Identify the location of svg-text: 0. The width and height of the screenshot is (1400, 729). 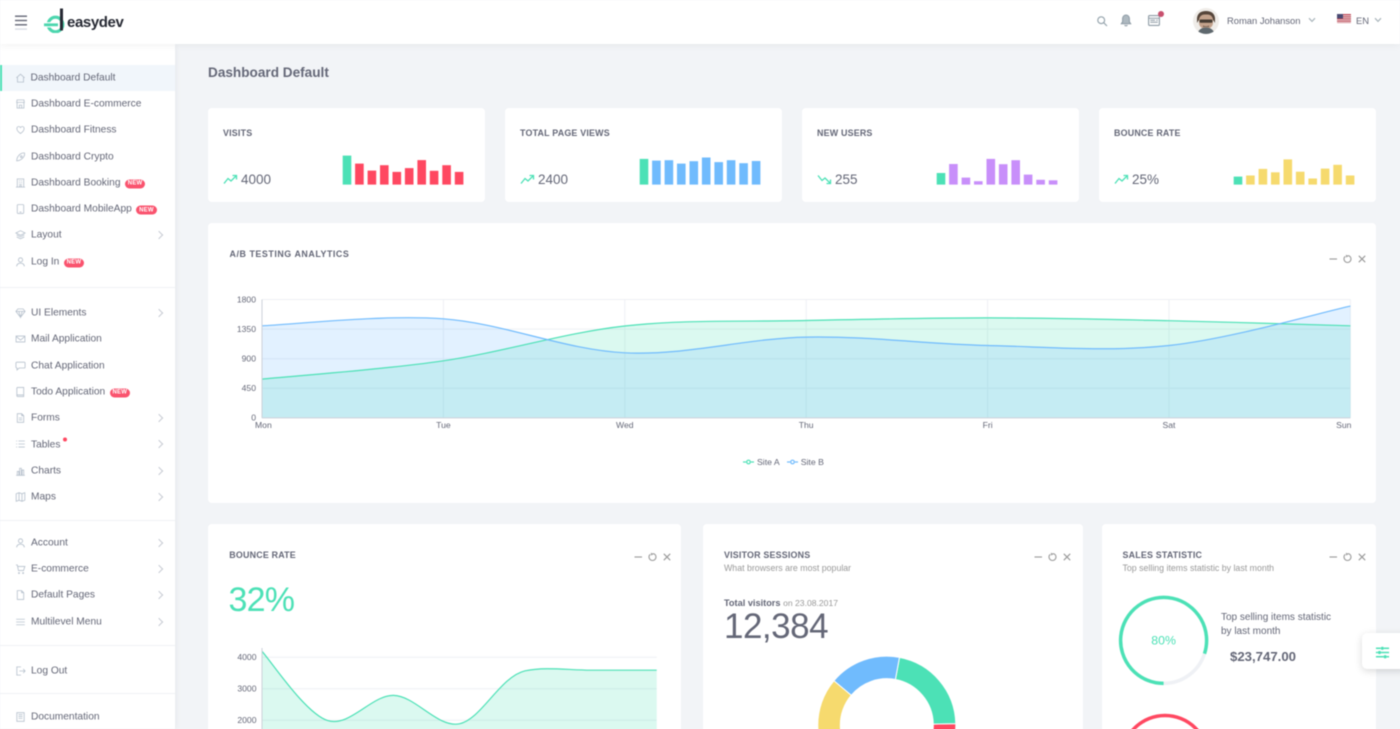
(253, 417).